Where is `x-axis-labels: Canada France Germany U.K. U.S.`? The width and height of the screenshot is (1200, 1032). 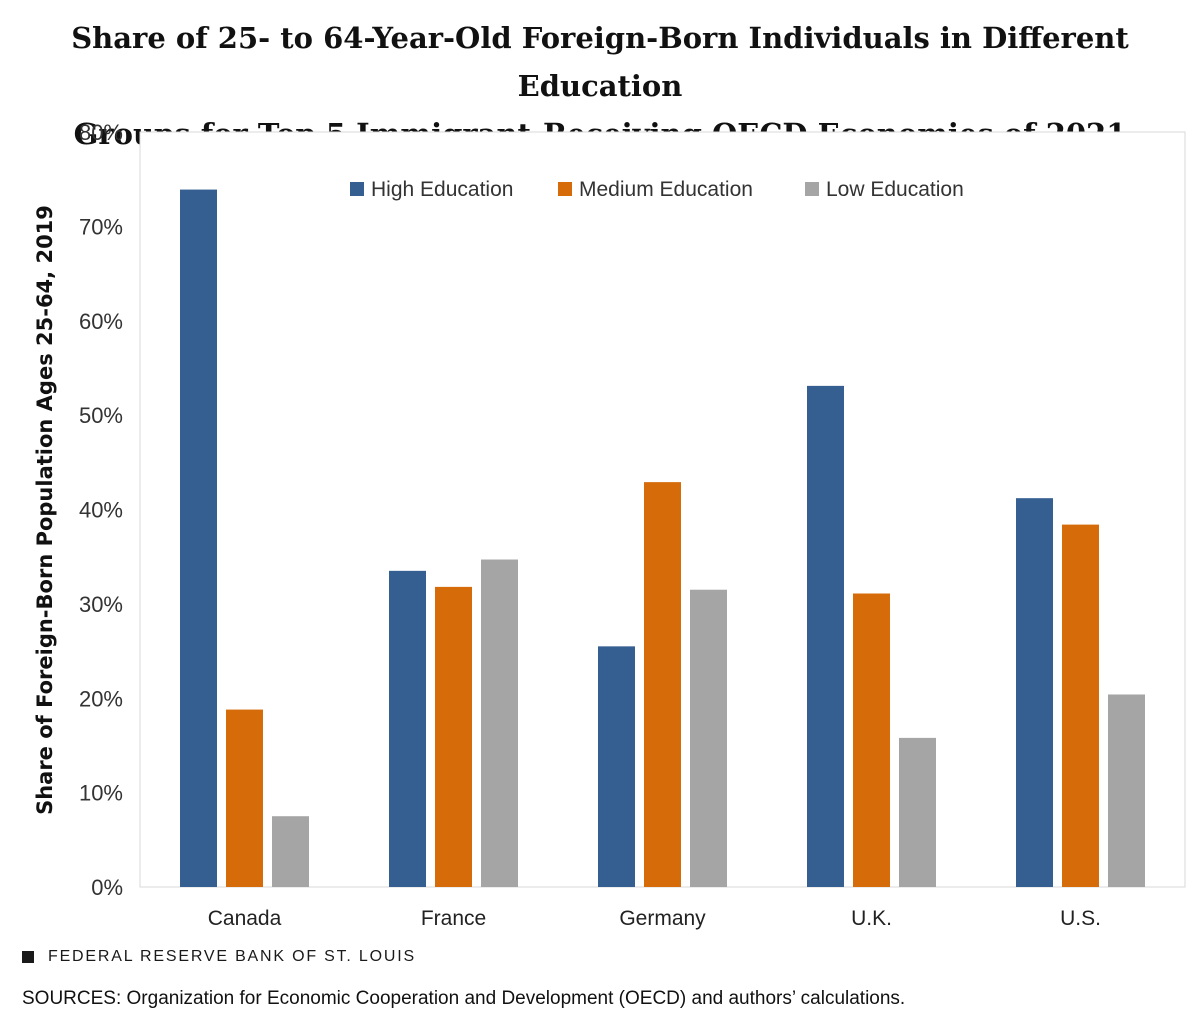
x-axis-labels: Canada France Germany U.K. U.S. is located at coordinates (654, 918).